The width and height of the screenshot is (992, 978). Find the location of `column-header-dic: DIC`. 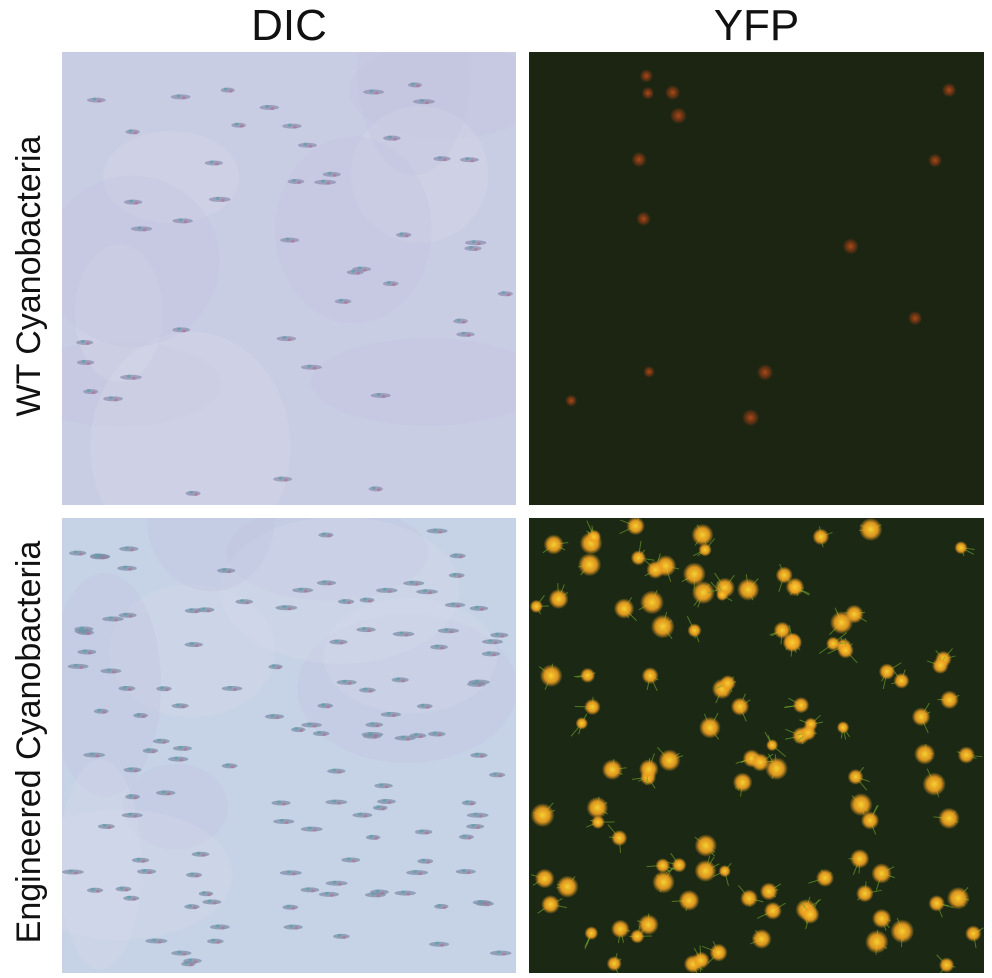

column-header-dic: DIC is located at coordinates (289, 25).